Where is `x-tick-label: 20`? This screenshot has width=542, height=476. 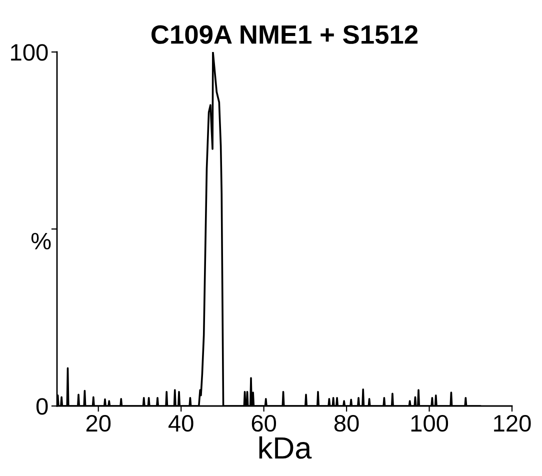 x-tick-label: 20 is located at coordinates (98, 423).